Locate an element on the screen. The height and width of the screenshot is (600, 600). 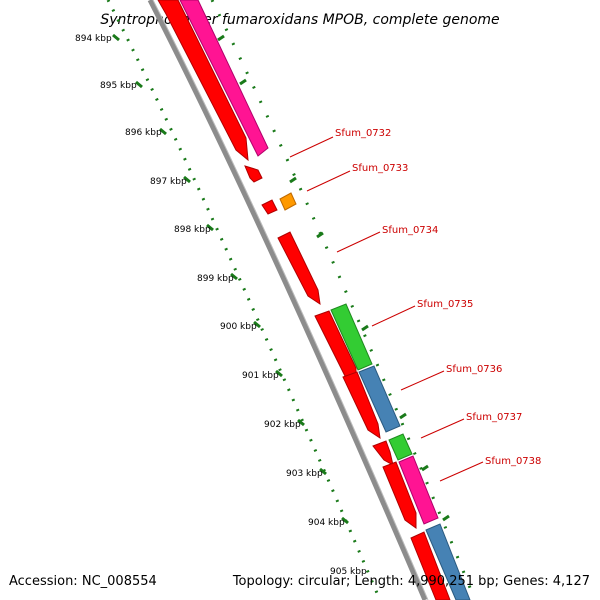
topology-label: Topology: is located at coordinates (263, 581).